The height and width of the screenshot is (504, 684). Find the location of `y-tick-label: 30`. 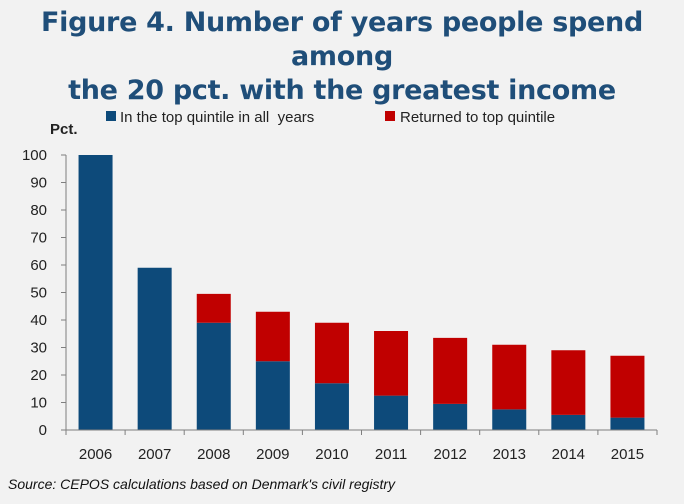

y-tick-label: 30 is located at coordinates (38, 348).